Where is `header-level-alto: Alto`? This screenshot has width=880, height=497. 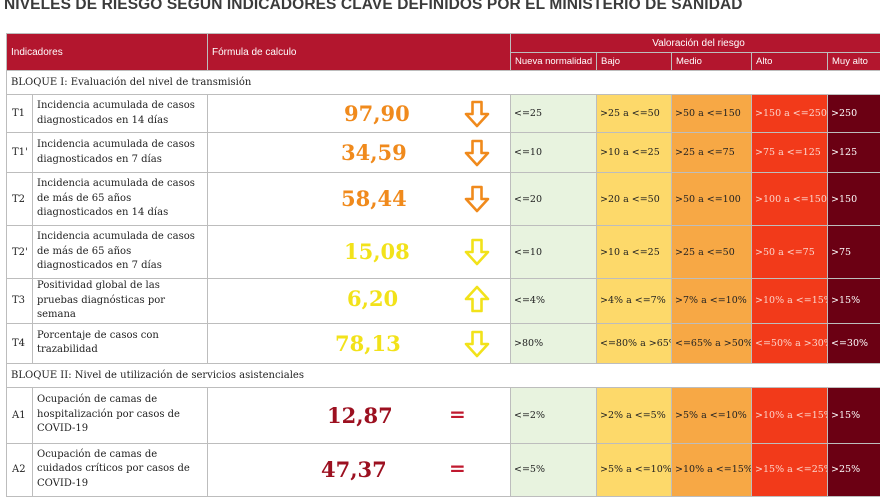
header-level-alto: Alto is located at coordinates (790, 62).